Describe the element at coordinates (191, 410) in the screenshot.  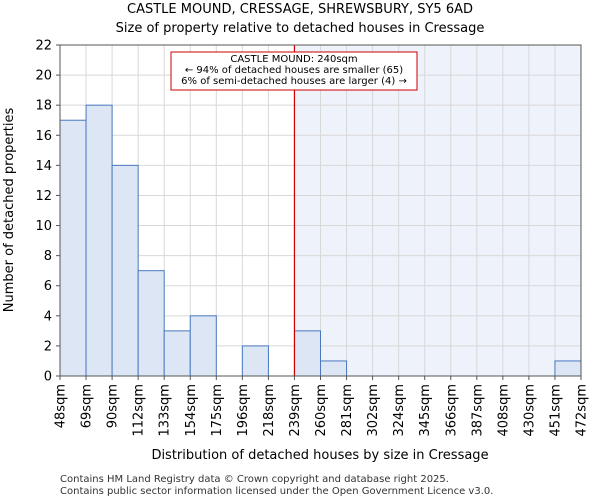
I see `x-tick-label: 154sqm` at that location.